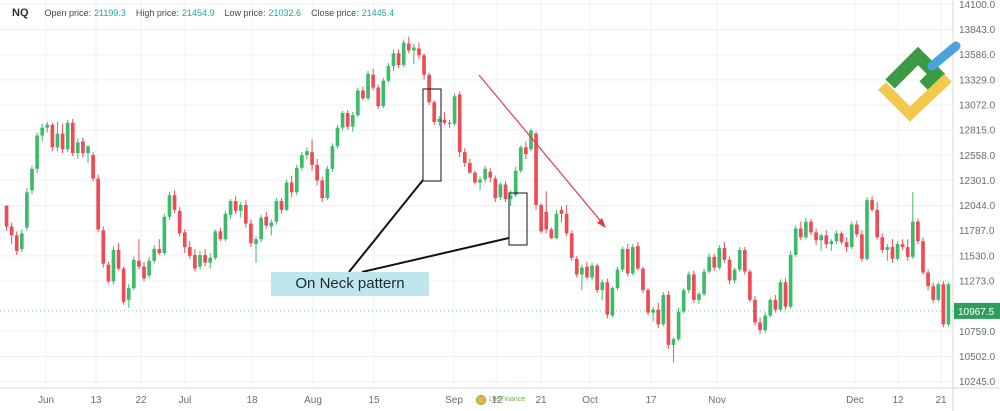 Image resolution: width=1000 pixels, height=411 pixels. What do you see at coordinates (198, 13) in the screenshot?
I see `high-price-value: 21454.9` at bounding box center [198, 13].